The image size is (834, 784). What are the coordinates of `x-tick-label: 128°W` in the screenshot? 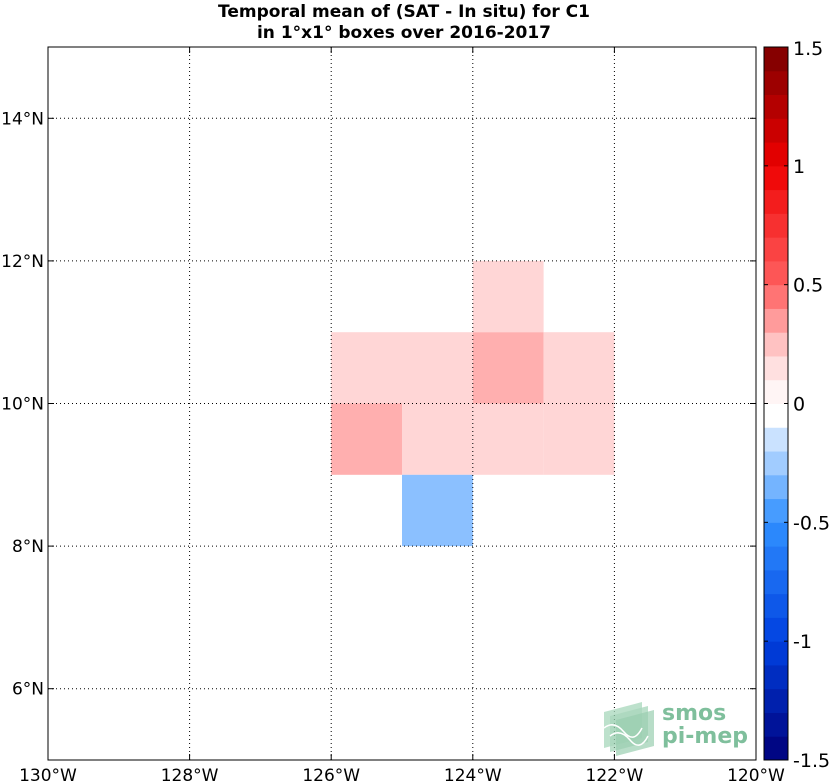 It's located at (190, 775).